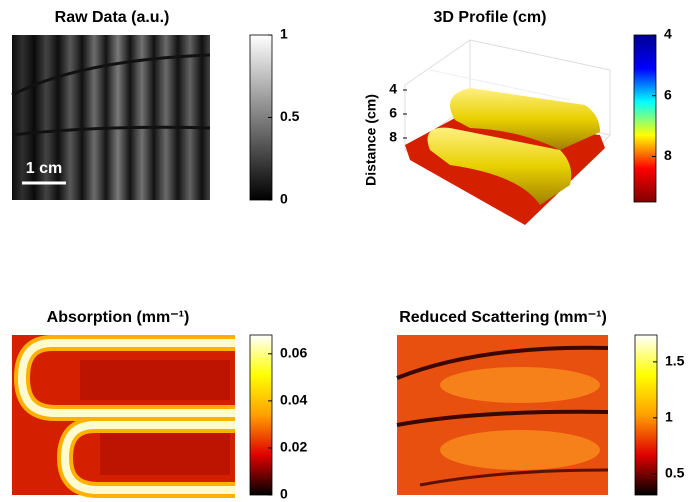  Describe the element at coordinates (293, 400) in the screenshot. I see `colorbar-tick-label: 0.04` at that location.